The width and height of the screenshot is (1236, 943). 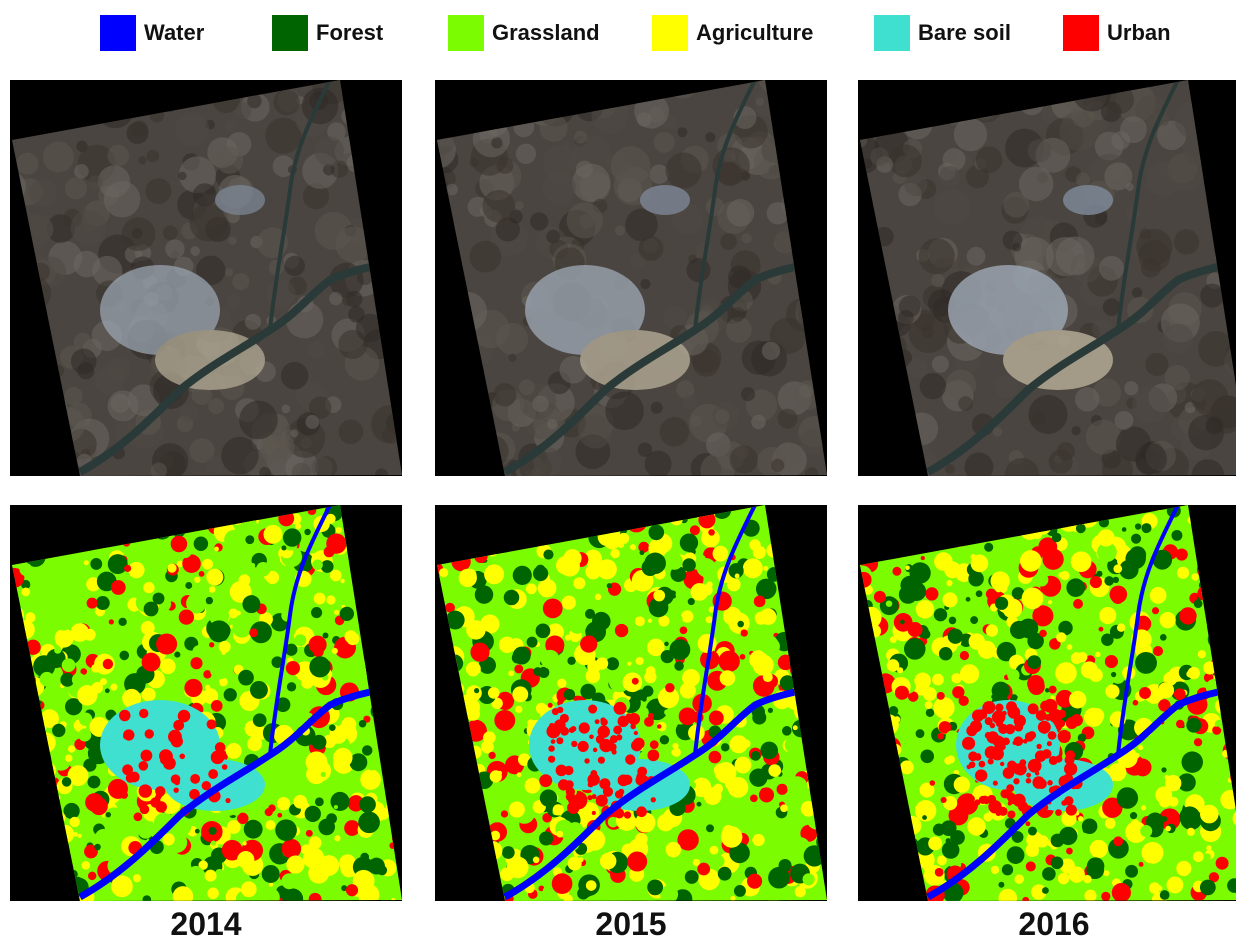 I want to click on legend-item-agriculture: Agriculture, so click(x=732, y=33).